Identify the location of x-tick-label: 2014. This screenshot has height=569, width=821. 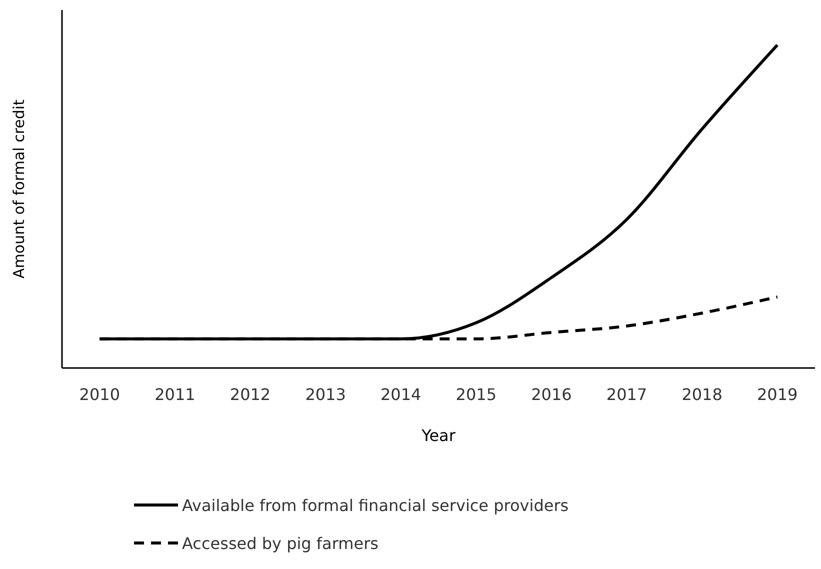
(401, 394).